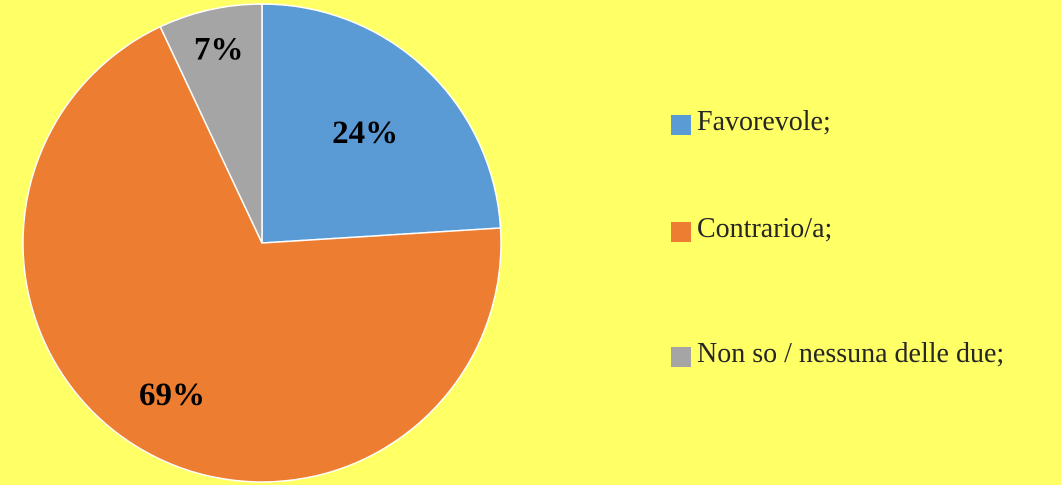 The image size is (1061, 485). I want to click on legend-item-non-so: Non so / nessuna delle due;, so click(863, 354).